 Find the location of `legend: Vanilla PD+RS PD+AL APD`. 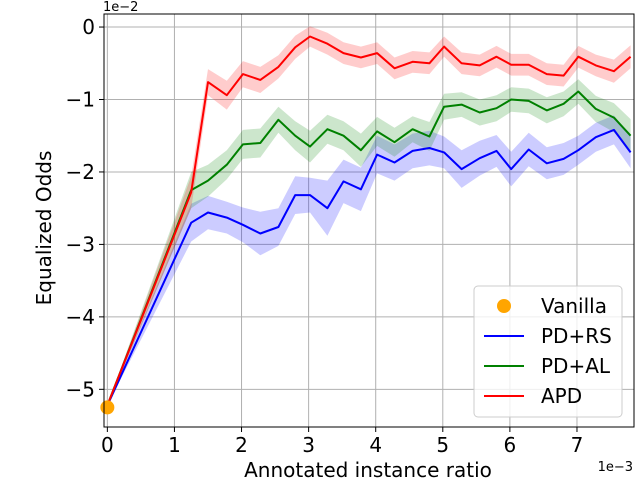

legend: Vanilla PD+RS PD+AL APD is located at coordinates (548, 351).